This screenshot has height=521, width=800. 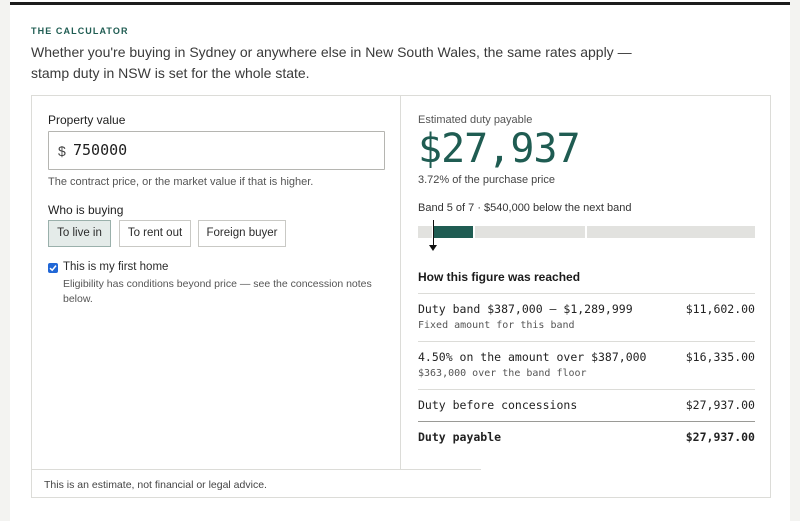 I want to click on check-icon, so click(x=53, y=268).